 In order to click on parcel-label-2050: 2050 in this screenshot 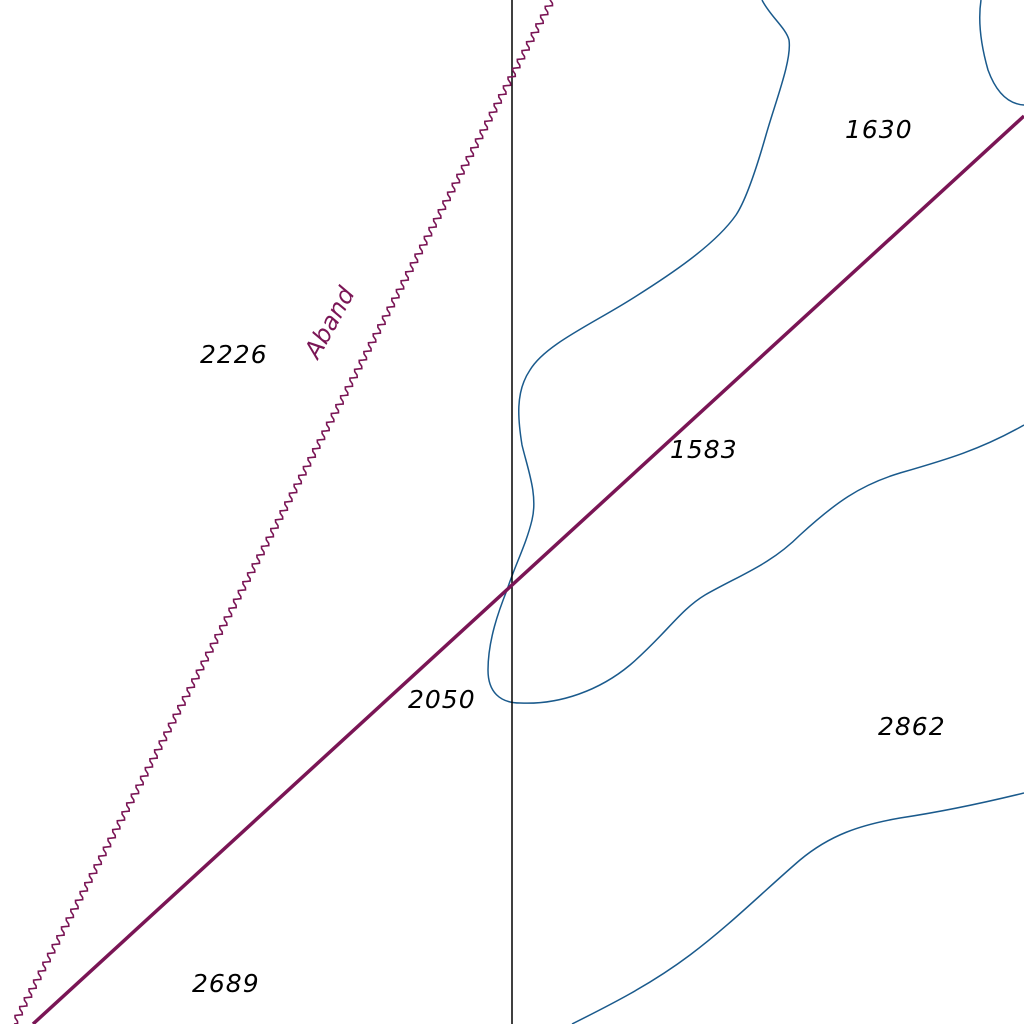, I will do `click(442, 699)`.